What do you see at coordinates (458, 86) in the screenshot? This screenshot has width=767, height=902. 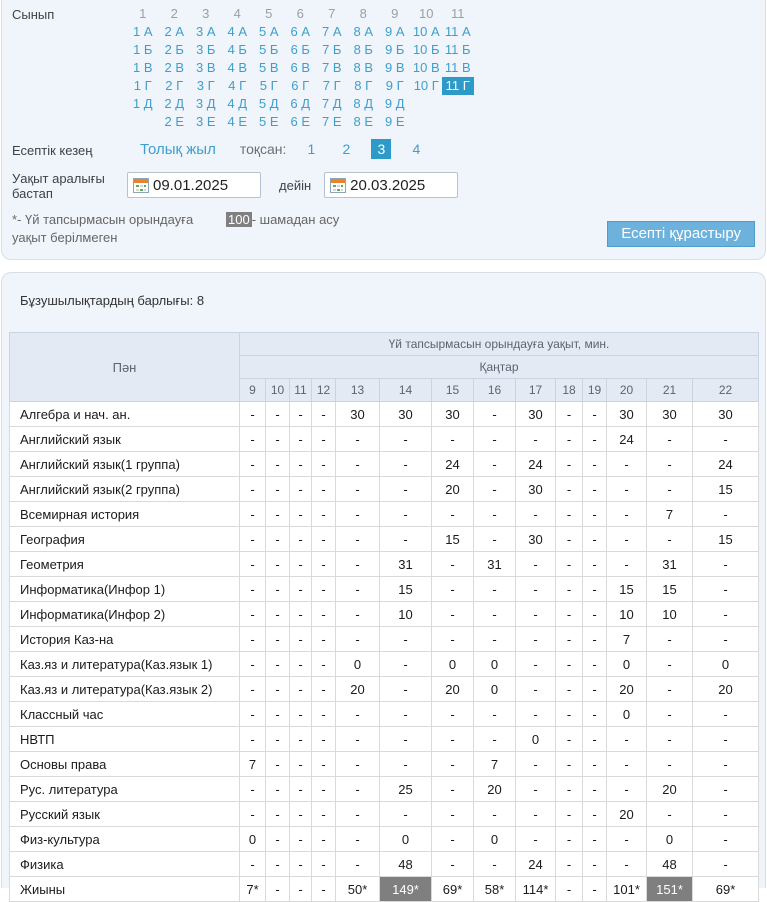 I see `class-link-selected: 11 Г` at bounding box center [458, 86].